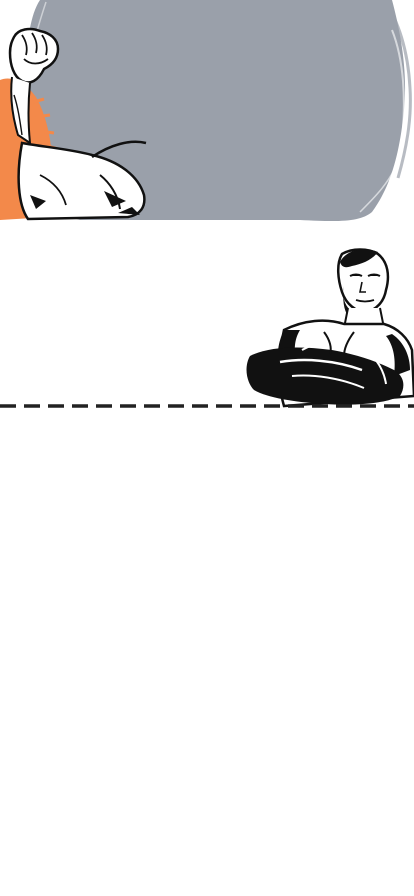 This screenshot has height=896, width=414. Describe the element at coordinates (73, 124) in the screenshot. I see `flexed-arm-icon` at that location.